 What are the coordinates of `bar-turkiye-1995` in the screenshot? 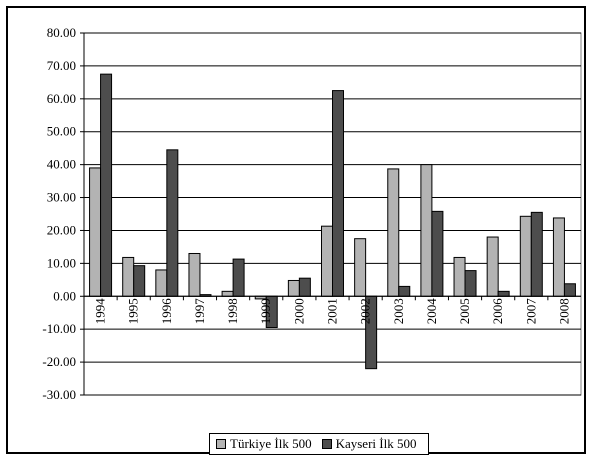 It's located at (128, 276).